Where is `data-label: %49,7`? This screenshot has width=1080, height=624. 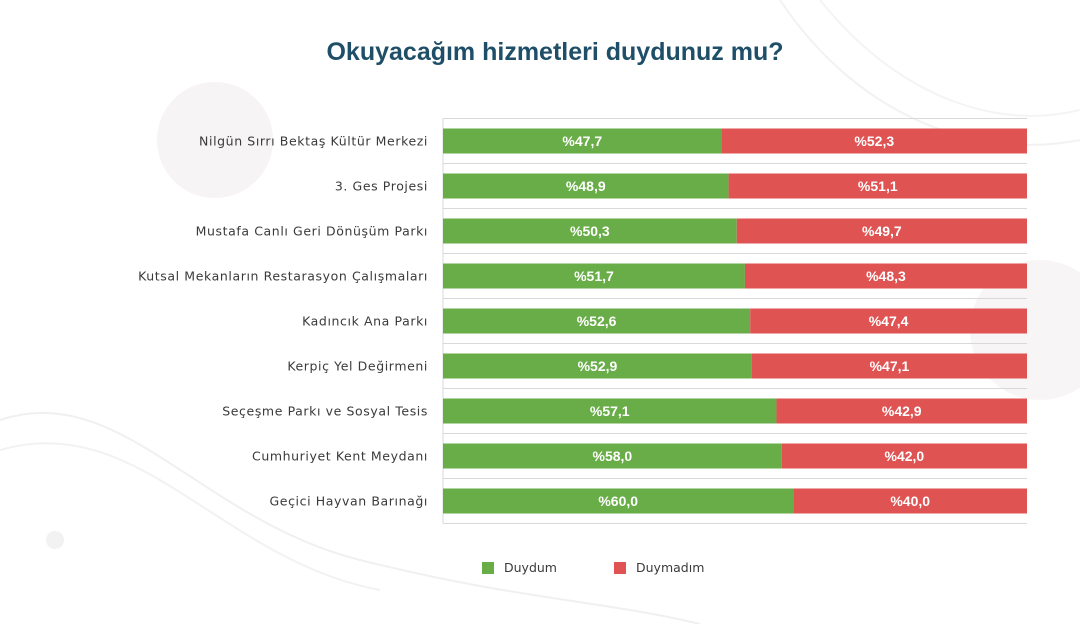
data-label: %49,7 is located at coordinates (882, 231).